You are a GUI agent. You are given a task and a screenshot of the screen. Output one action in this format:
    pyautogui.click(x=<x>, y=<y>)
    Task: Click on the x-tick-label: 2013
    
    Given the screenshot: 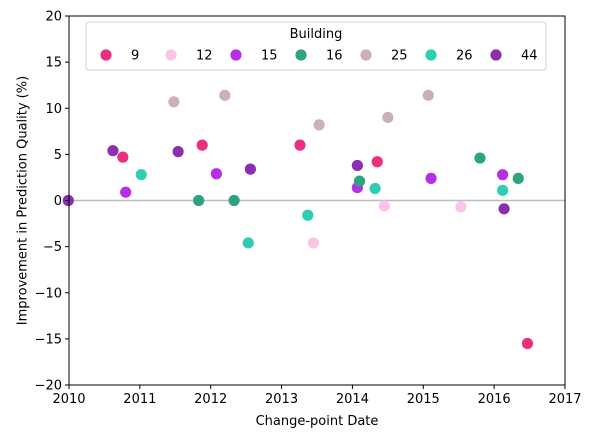 What is the action you would take?
    pyautogui.click(x=281, y=399)
    